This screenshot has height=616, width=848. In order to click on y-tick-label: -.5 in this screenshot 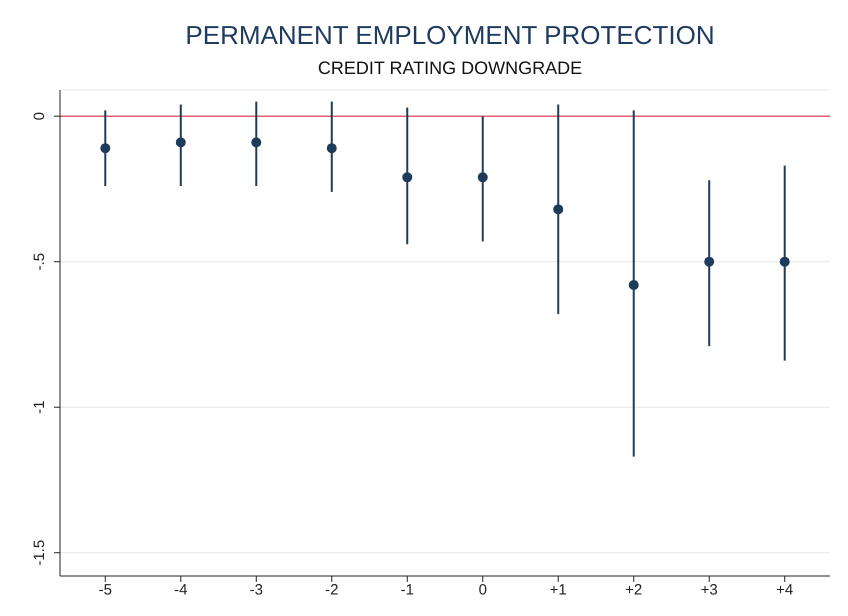, I will do `click(39, 261)`.